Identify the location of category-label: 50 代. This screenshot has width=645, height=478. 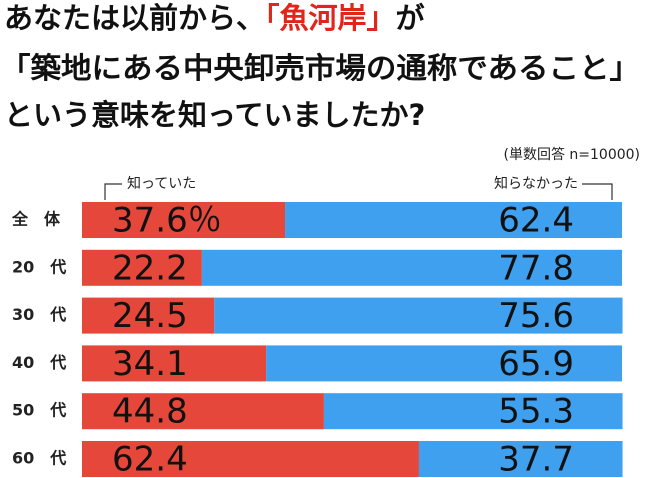
(39, 410).